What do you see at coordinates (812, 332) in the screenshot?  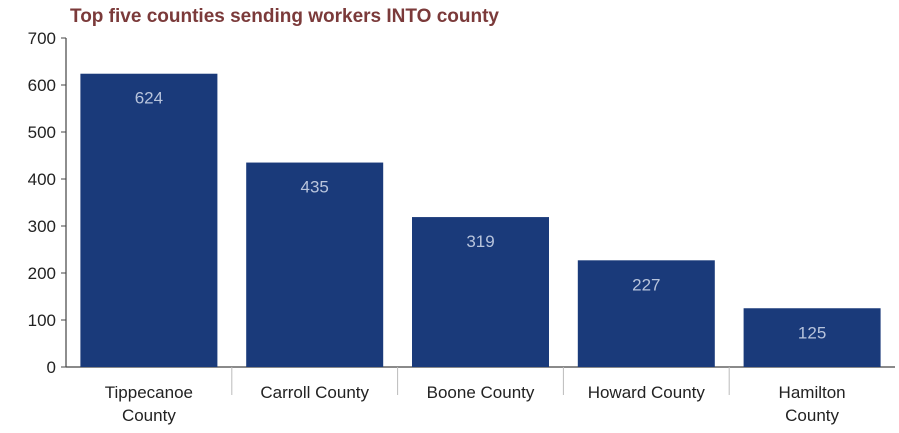 I see `bar-data-label: 125` at bounding box center [812, 332].